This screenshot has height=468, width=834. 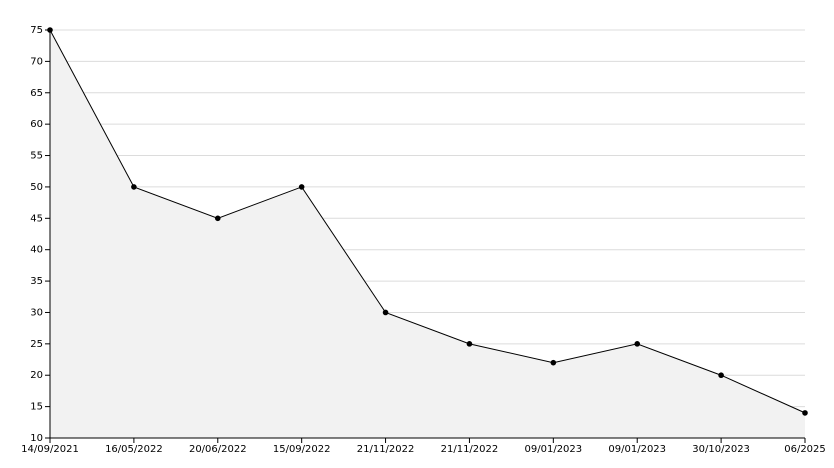 What do you see at coordinates (36, 156) in the screenshot?
I see `y-tick-label: 55` at bounding box center [36, 156].